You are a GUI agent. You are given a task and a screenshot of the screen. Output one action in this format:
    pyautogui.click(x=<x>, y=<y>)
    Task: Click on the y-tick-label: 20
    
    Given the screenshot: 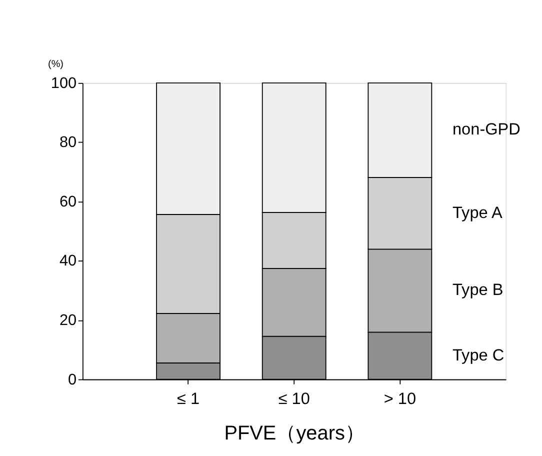 What is the action you would take?
    pyautogui.click(x=68, y=321)
    